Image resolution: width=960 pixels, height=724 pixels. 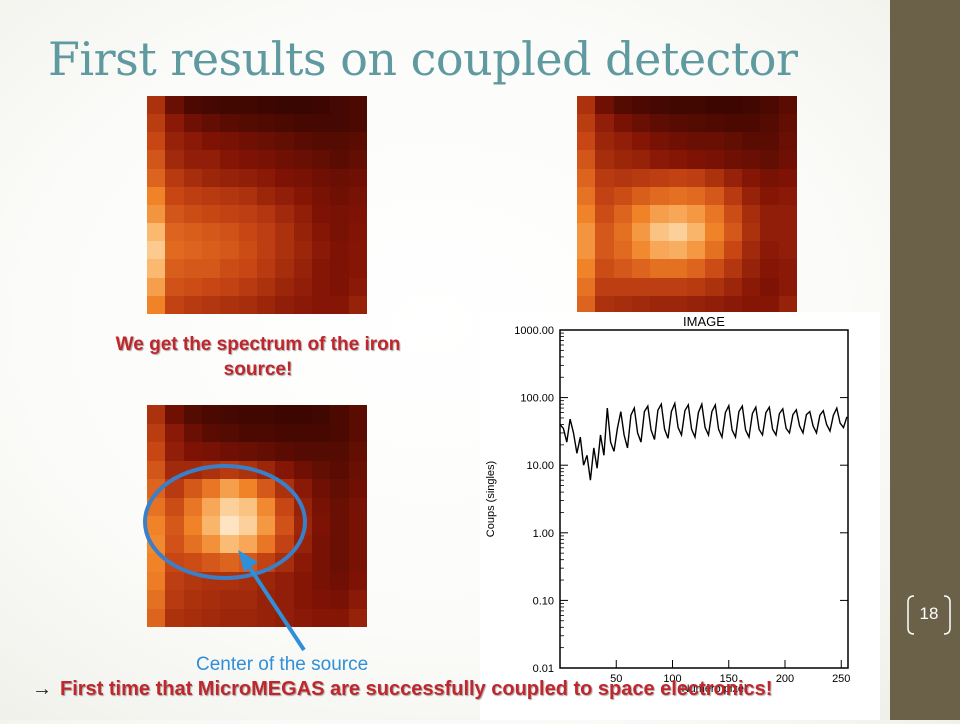 I want to click on y-tick-label: 1000.00, so click(x=534, y=331).